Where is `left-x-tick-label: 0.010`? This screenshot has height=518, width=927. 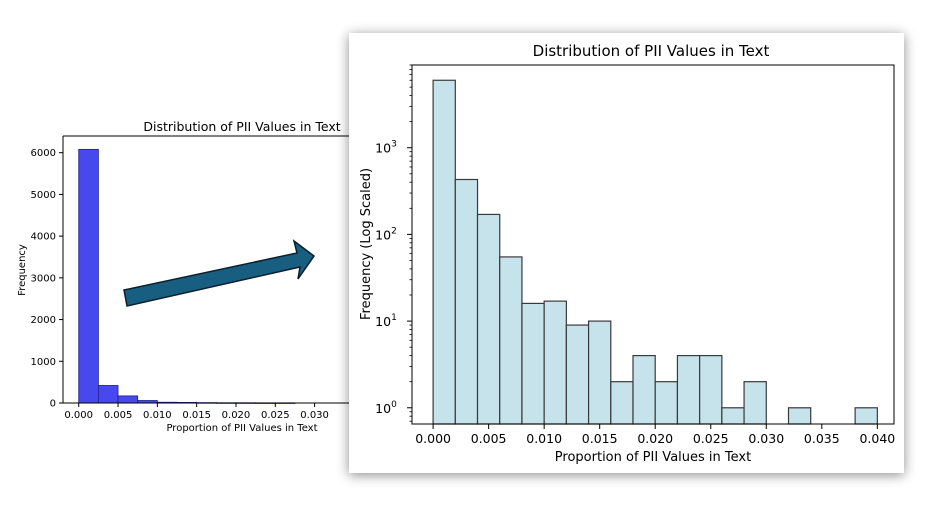 left-x-tick-label: 0.010 is located at coordinates (157, 415).